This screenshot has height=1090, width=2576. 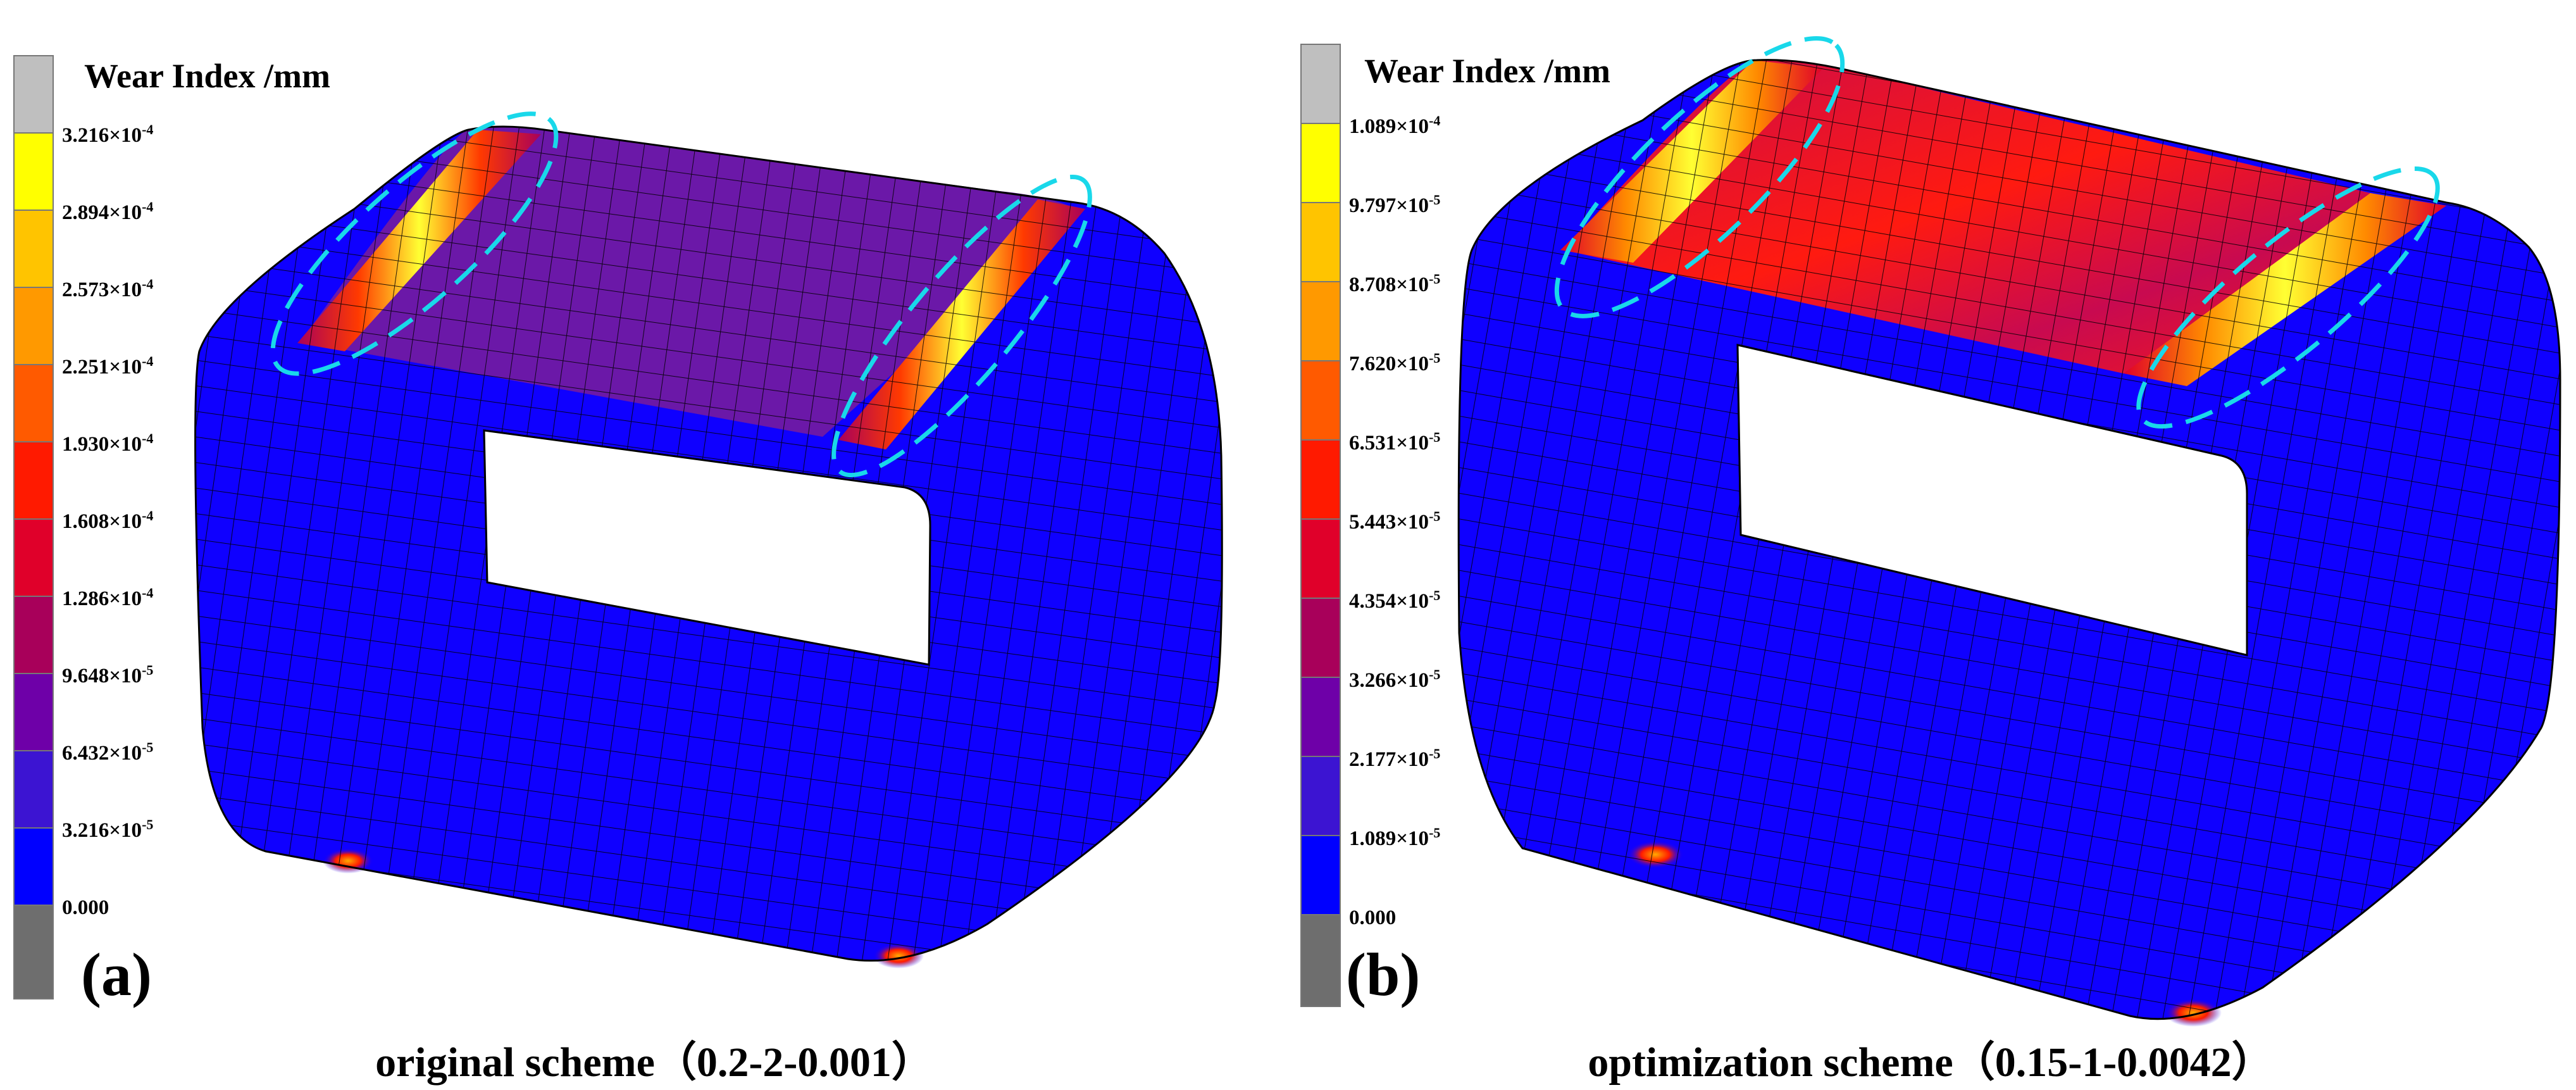 What do you see at coordinates (108, 443) in the screenshot?
I see `tick-a-4: 1.930×10⁻⁴` at bounding box center [108, 443].